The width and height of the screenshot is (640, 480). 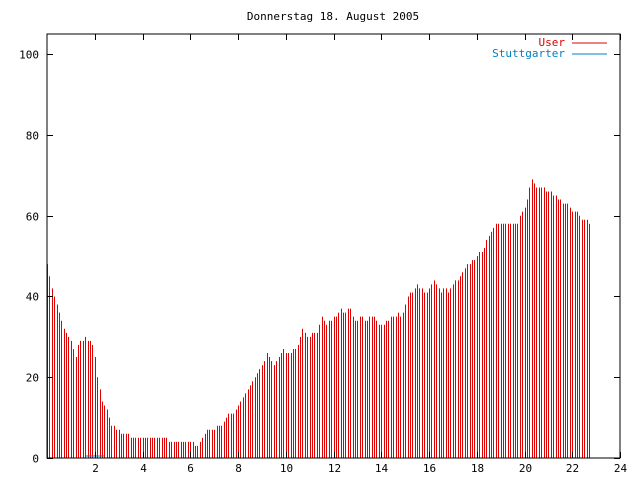 I want to click on y-tick-label: 0, so click(x=35, y=459).